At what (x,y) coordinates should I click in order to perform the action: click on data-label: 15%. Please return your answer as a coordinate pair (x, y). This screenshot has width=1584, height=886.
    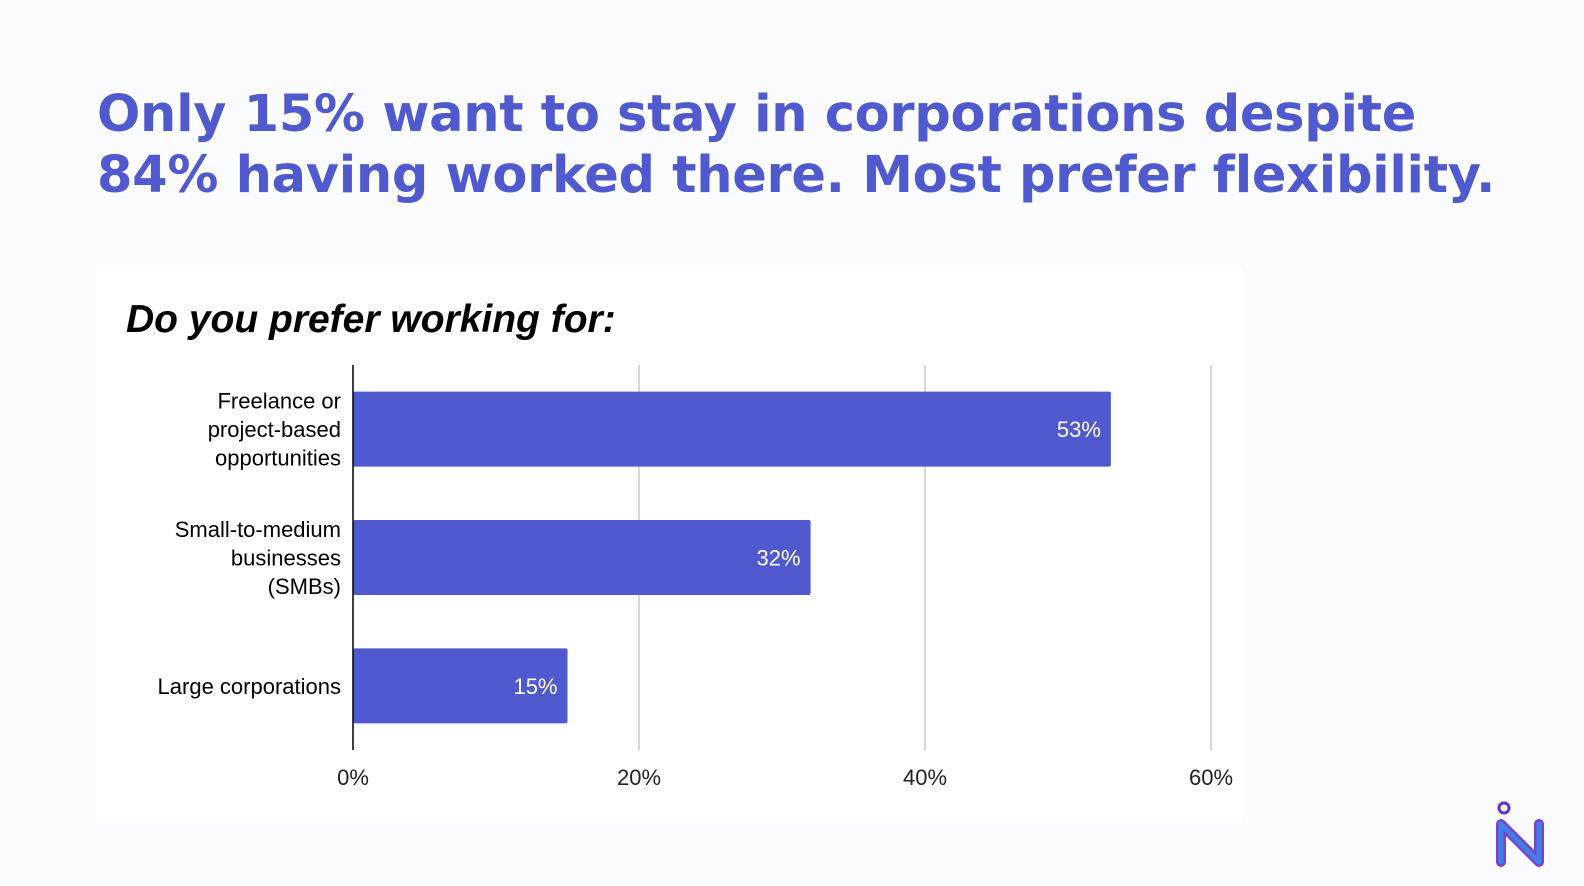
    Looking at the image, I should click on (535, 686).